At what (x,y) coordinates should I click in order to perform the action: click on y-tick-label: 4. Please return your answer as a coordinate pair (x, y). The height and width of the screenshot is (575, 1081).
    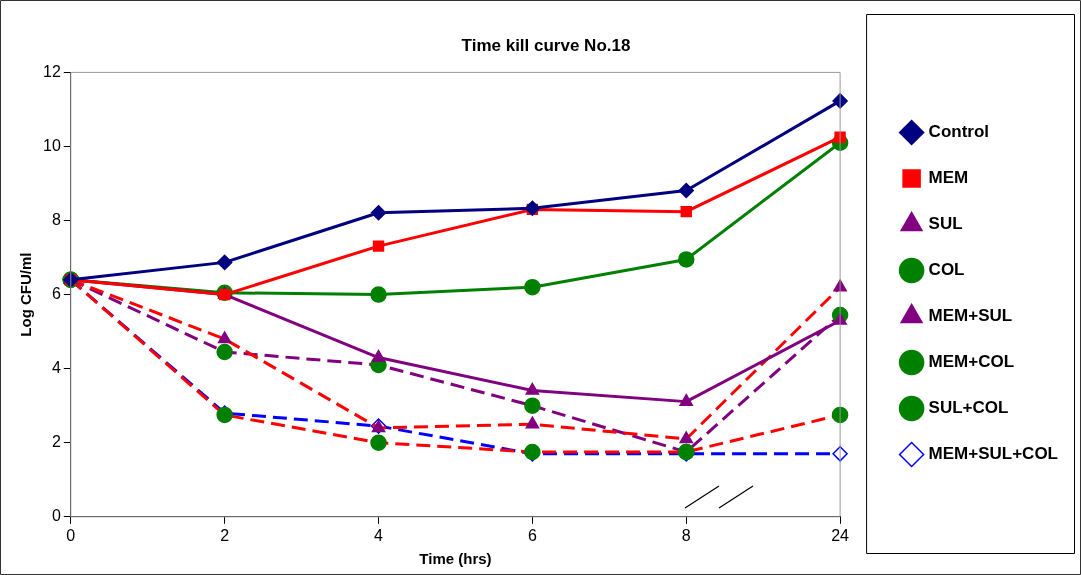
    Looking at the image, I should click on (56, 368).